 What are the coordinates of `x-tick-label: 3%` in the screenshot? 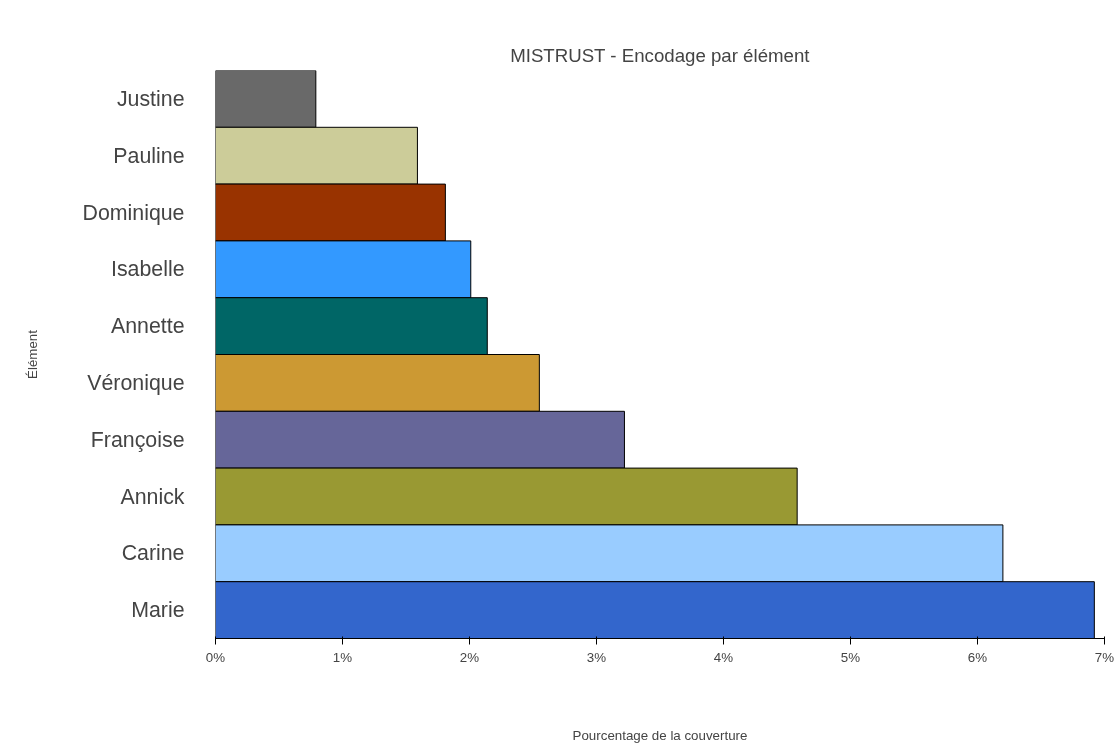 It's located at (596, 657).